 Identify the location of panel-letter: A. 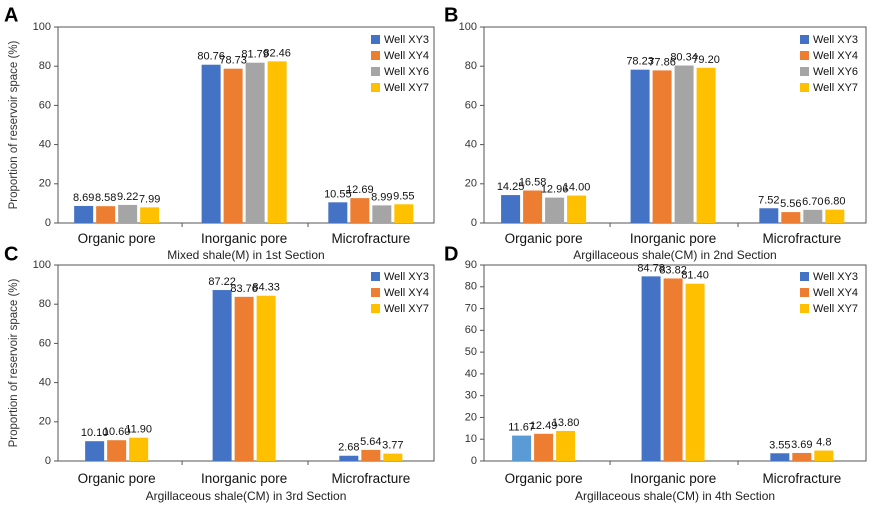
(11, 15).